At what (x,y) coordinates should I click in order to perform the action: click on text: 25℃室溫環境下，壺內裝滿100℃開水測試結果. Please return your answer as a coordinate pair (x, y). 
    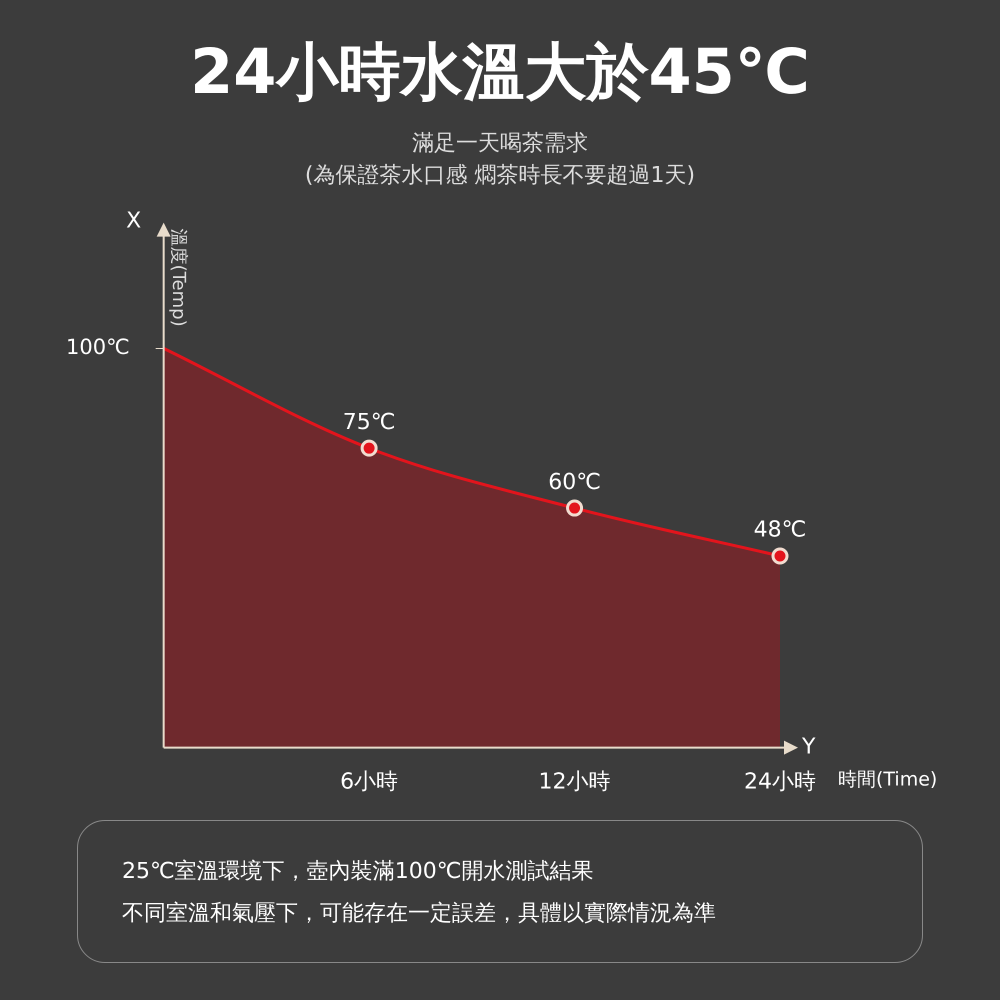
    Looking at the image, I should click on (358, 872).